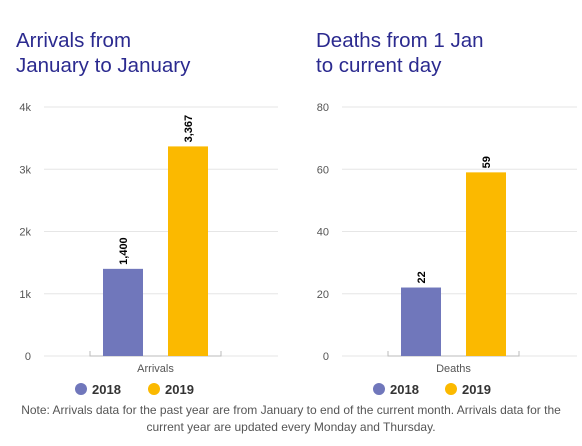 The width and height of the screenshot is (582, 446). What do you see at coordinates (155, 369) in the screenshot?
I see `x-category-label: Arrivals` at bounding box center [155, 369].